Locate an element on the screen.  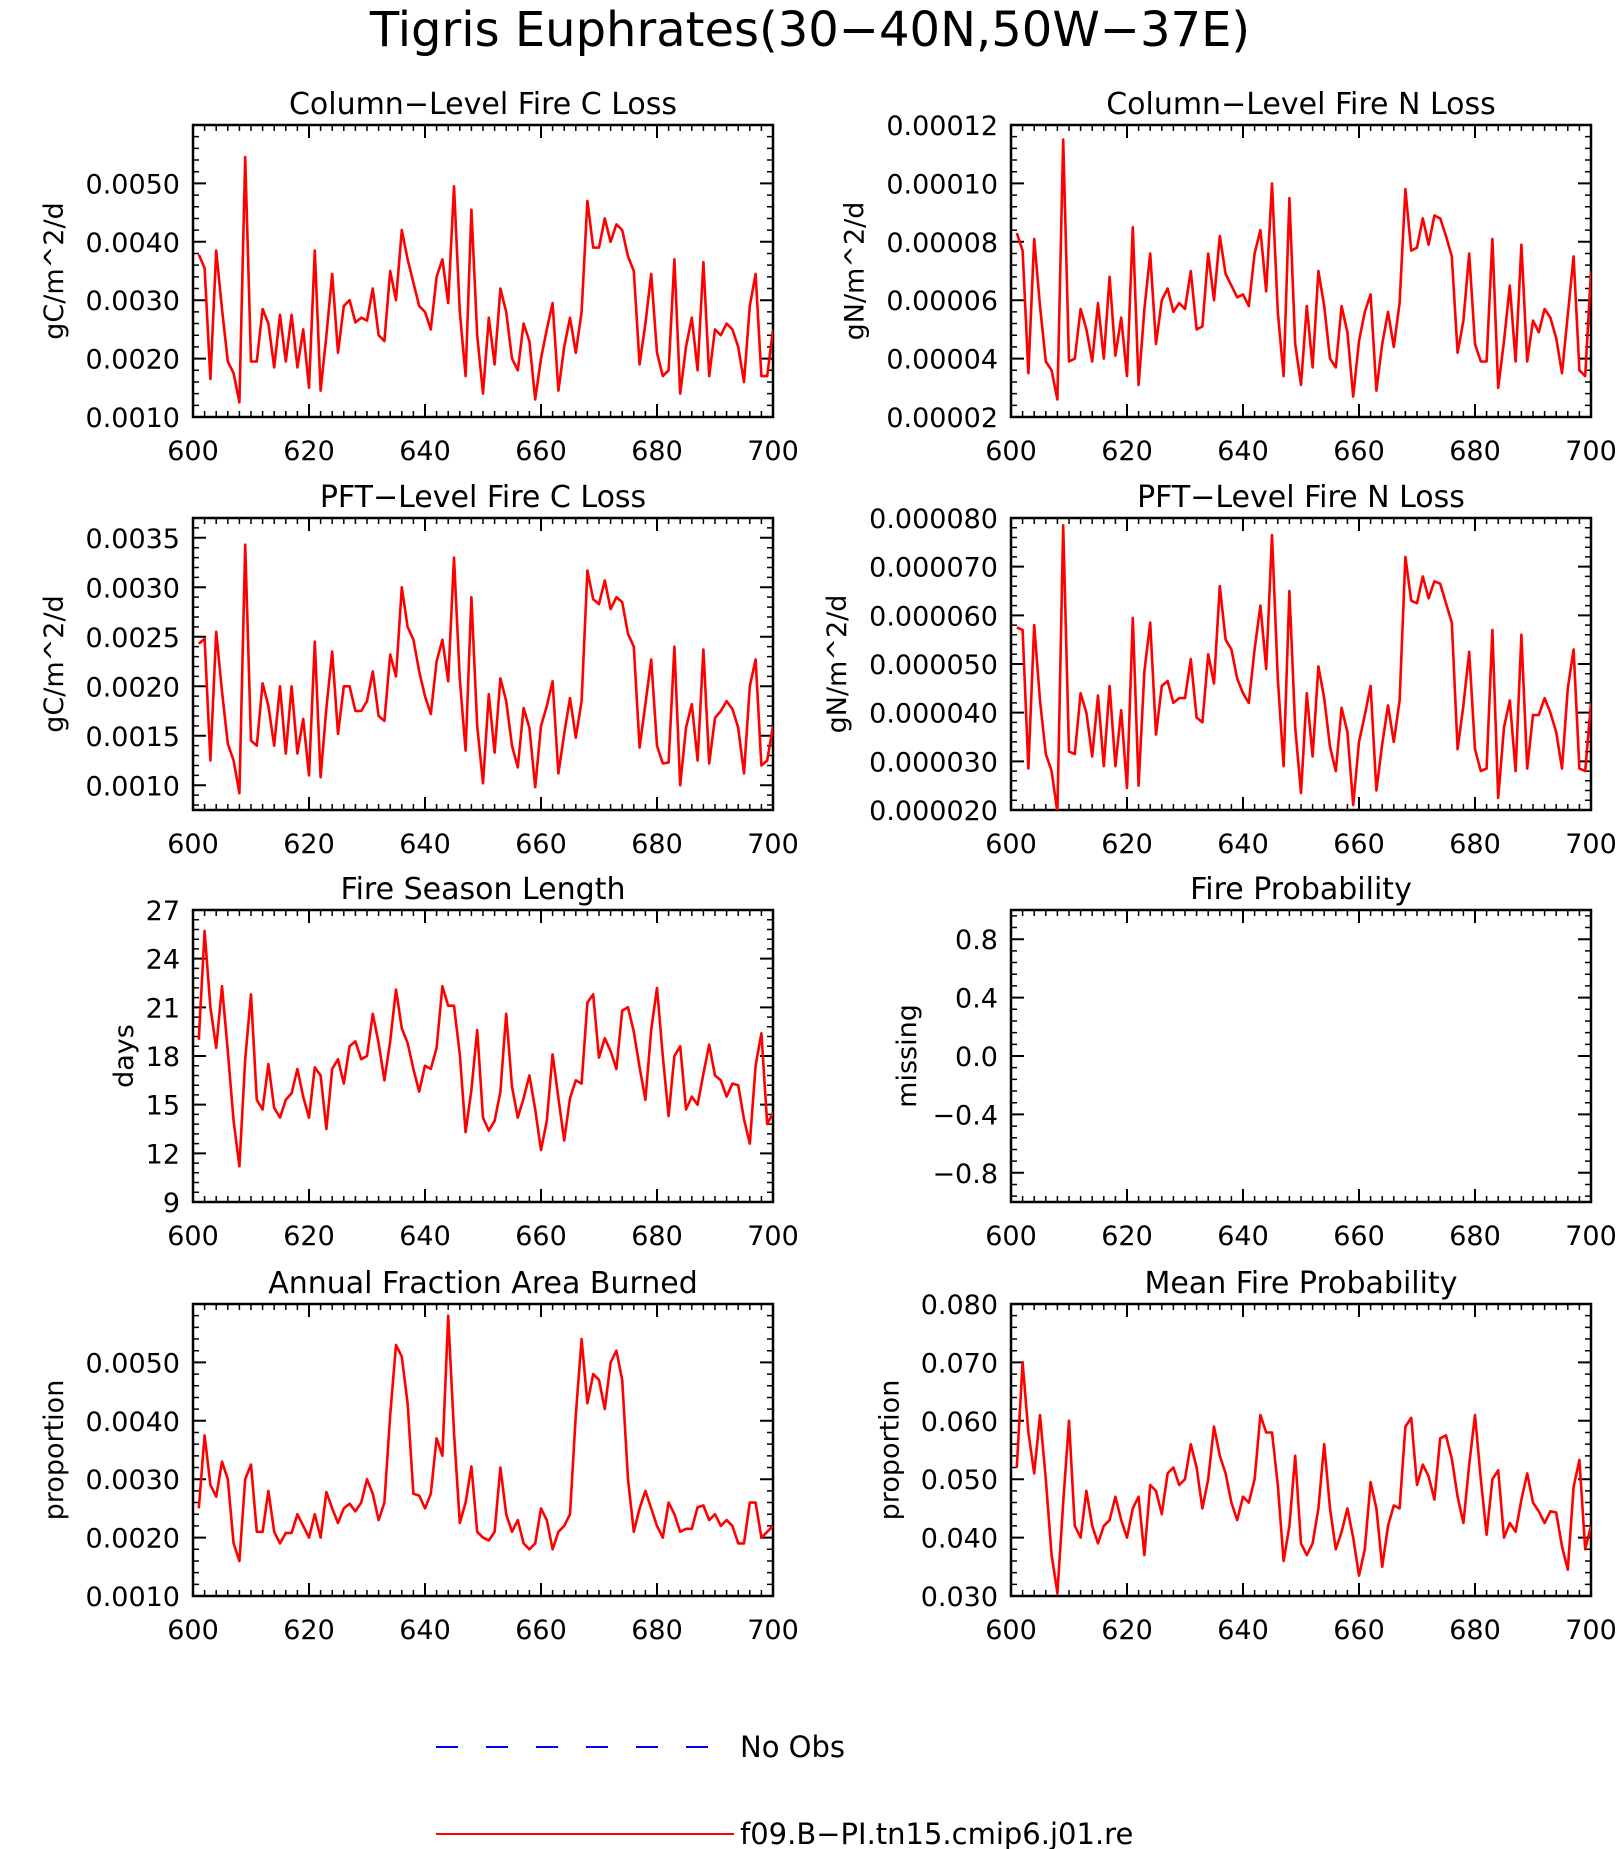
panel-title: Column−Level Fire N Loss is located at coordinates (1301, 104).